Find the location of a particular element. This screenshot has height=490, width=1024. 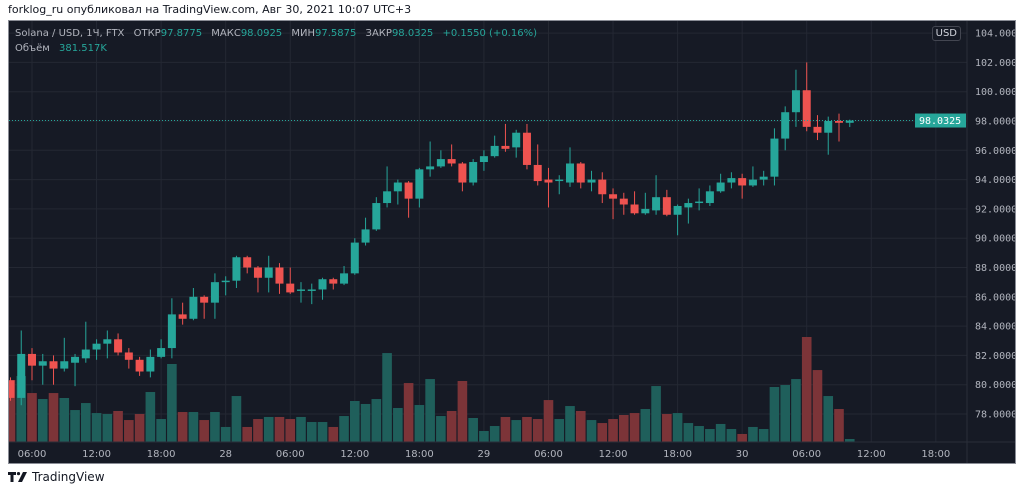

close-value: 98.0325 is located at coordinates (412, 33).